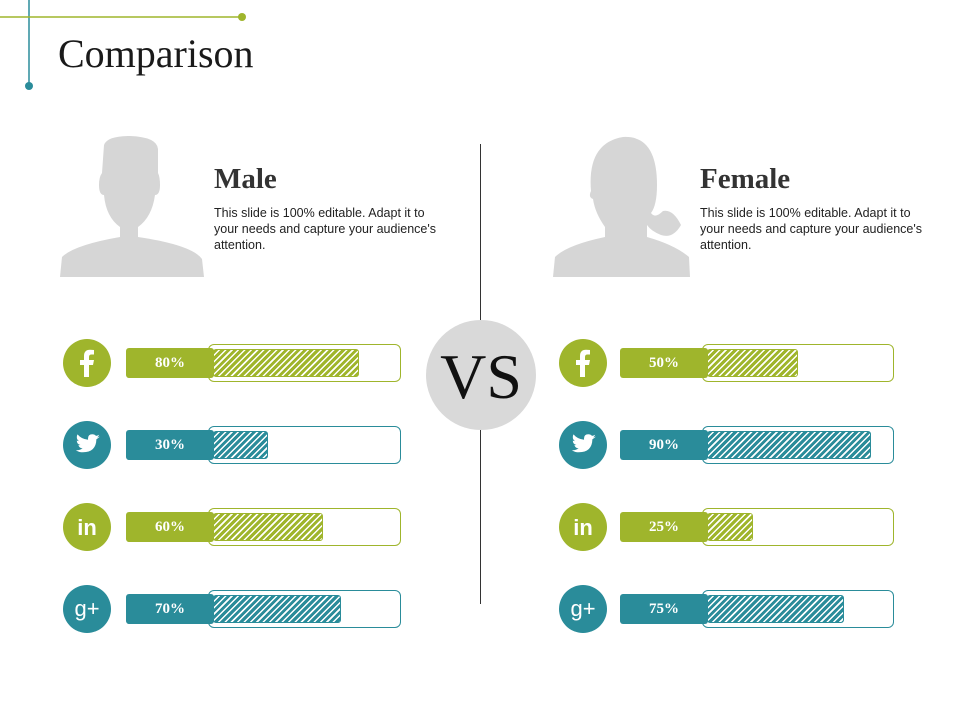 The image size is (960, 720). Describe the element at coordinates (268, 527) in the screenshot. I see `male-linkedin-bar-fill` at that location.